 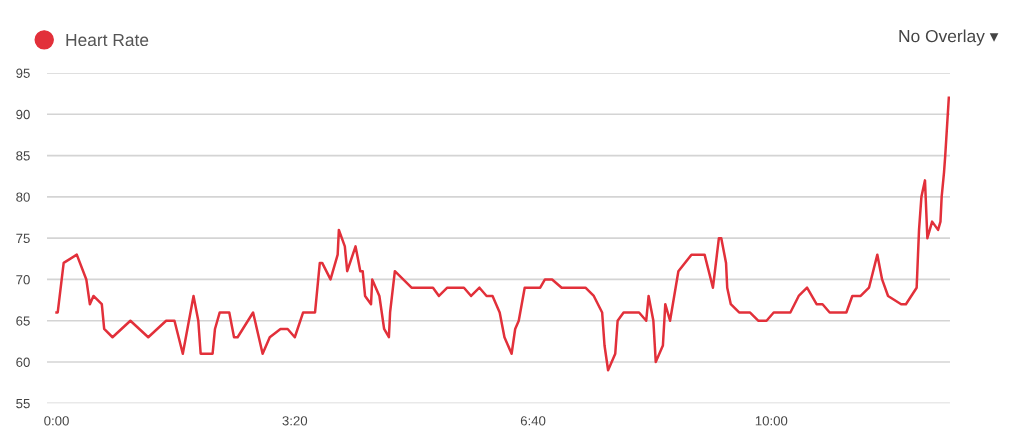 I want to click on y-tick-label: 95, so click(x=23, y=73).